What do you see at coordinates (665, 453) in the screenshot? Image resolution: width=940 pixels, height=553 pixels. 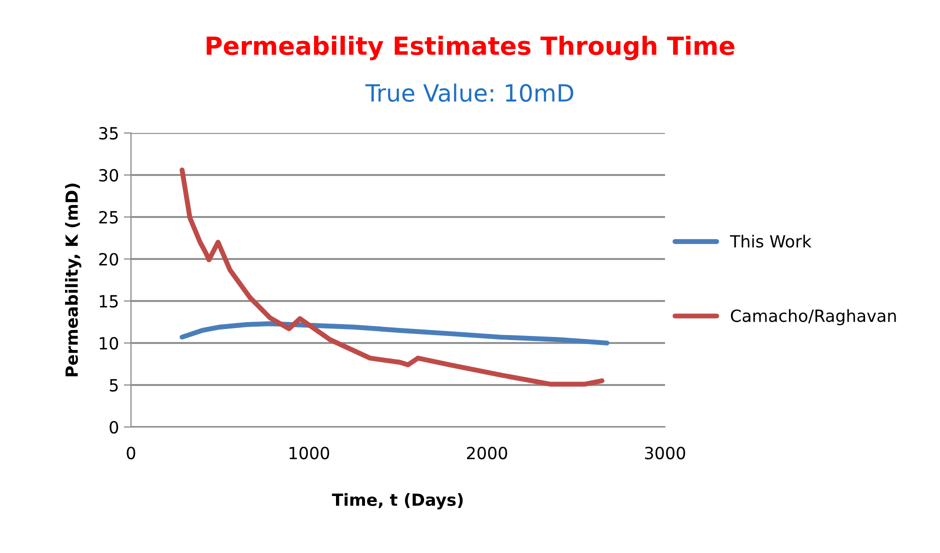 I see `x-tick-label: 3000` at bounding box center [665, 453].